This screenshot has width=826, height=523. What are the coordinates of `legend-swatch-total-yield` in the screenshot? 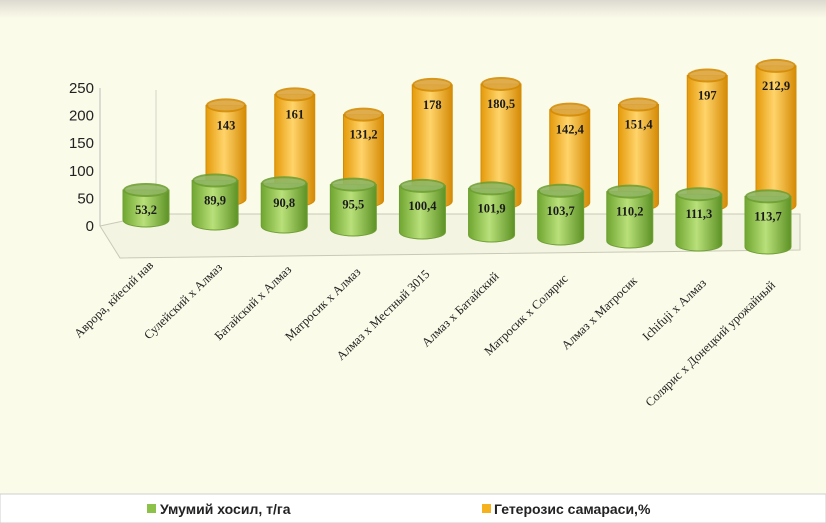 It's located at (151, 508).